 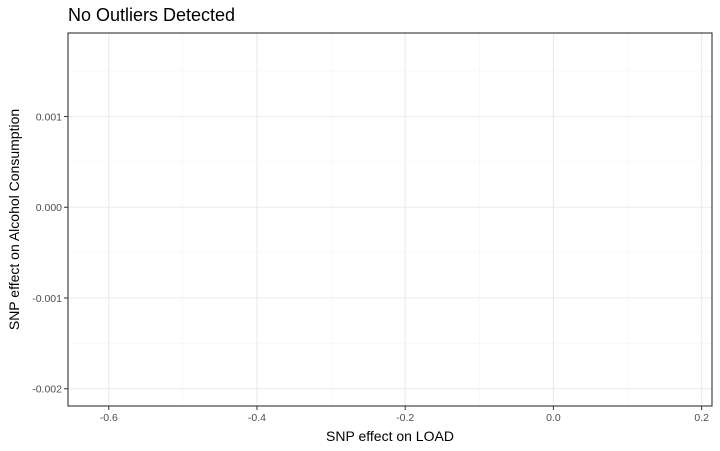 I want to click on y-tick-label: 0.001, so click(x=49, y=117).